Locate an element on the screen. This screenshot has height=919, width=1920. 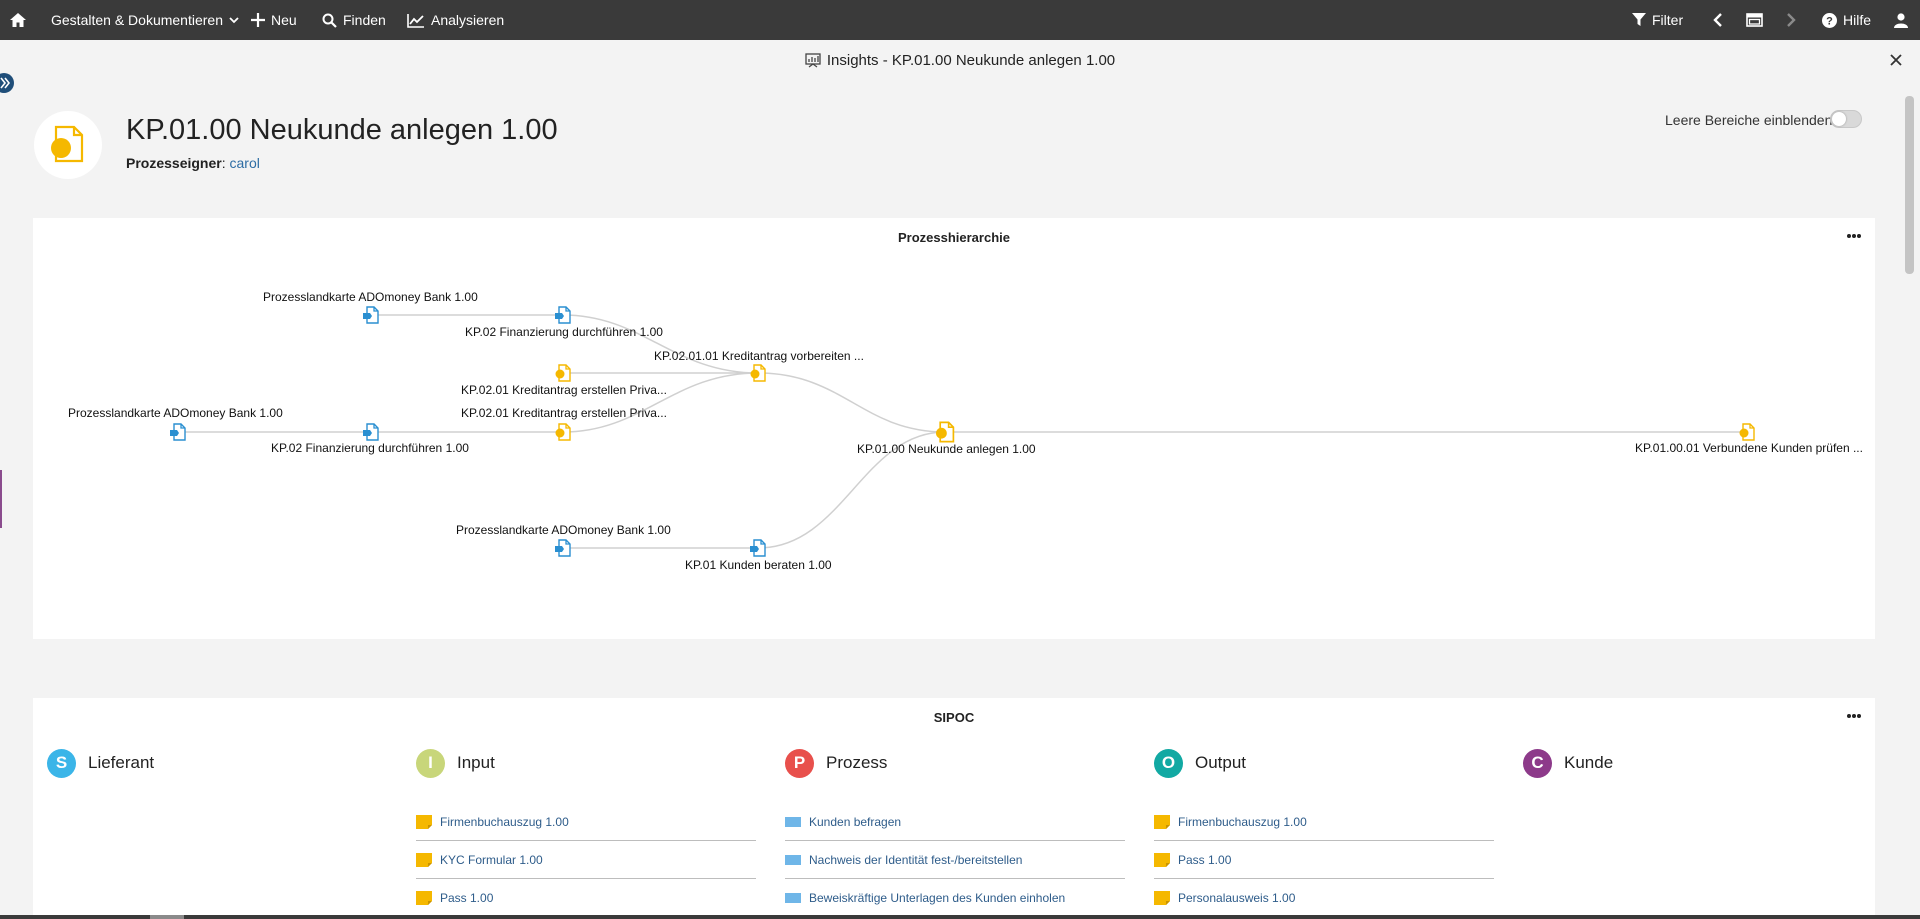
sipoc-column-title: Lieferant is located at coordinates (121, 762).